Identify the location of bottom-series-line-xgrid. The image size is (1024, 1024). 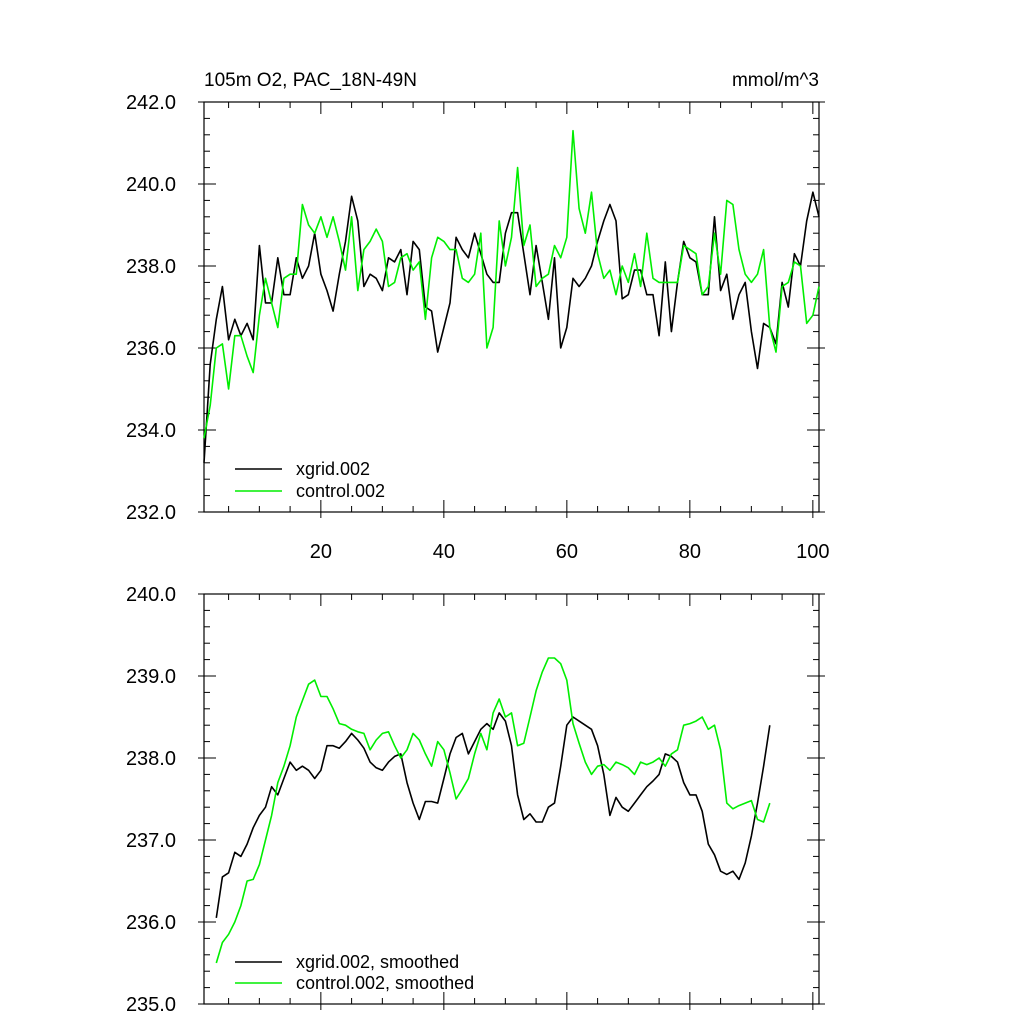
(493, 815).